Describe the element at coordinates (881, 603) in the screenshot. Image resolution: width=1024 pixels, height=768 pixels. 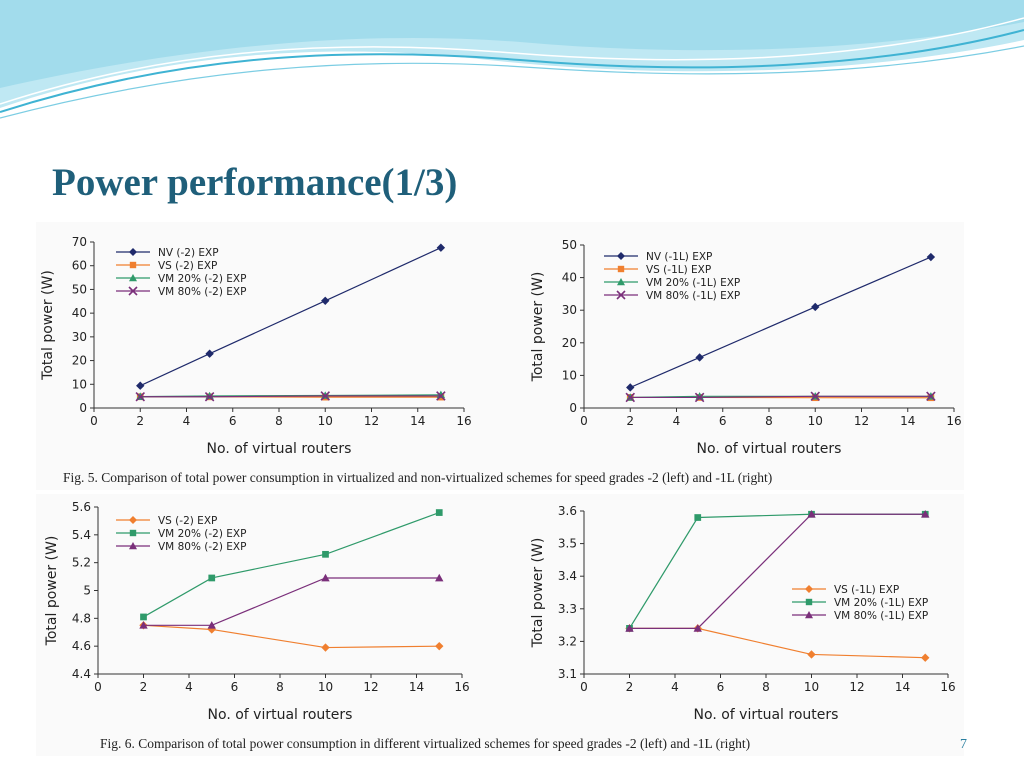
I see `legend-label: VM 20% (-1L) EXP` at that location.